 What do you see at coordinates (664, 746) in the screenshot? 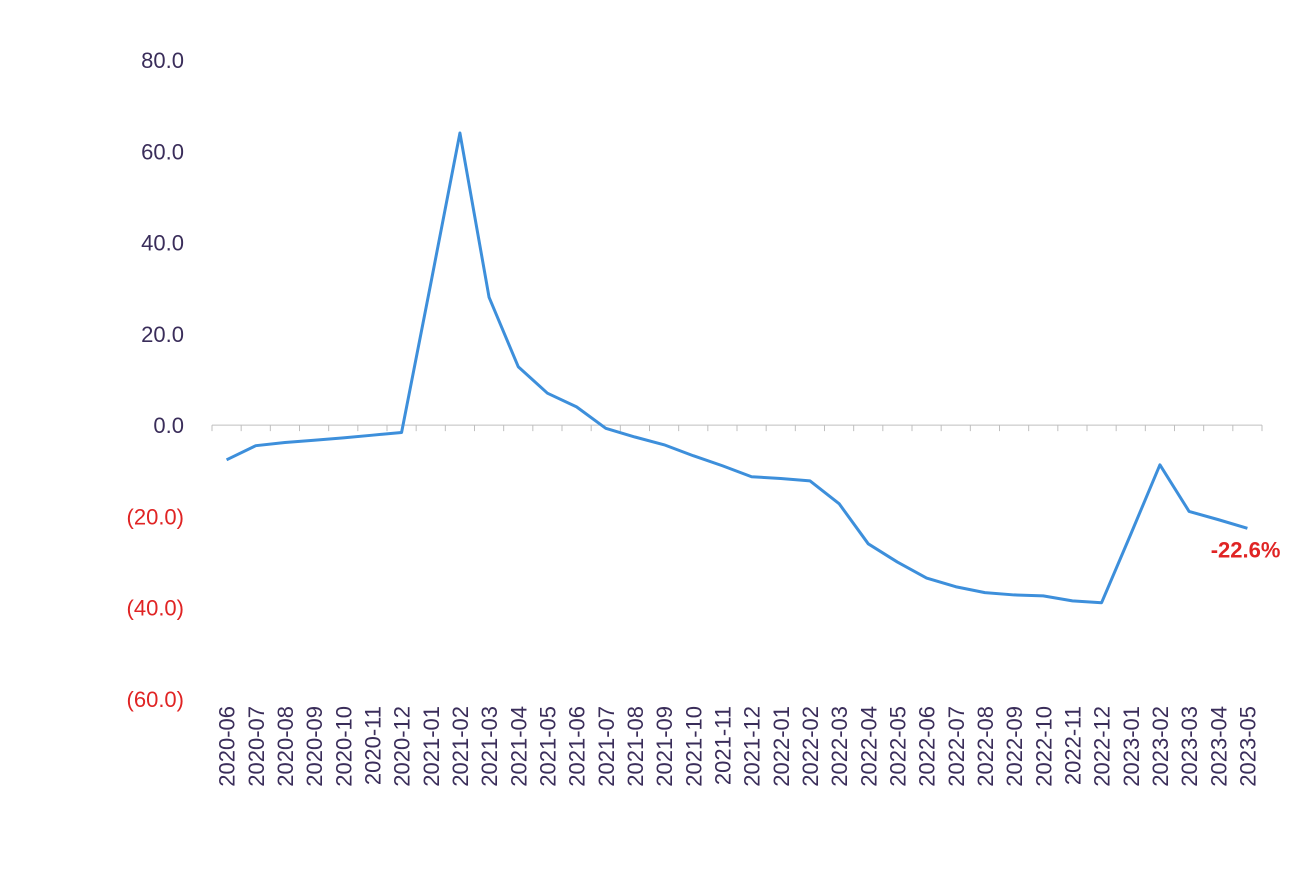
I see `x-tick-label: 2021-09` at bounding box center [664, 746].